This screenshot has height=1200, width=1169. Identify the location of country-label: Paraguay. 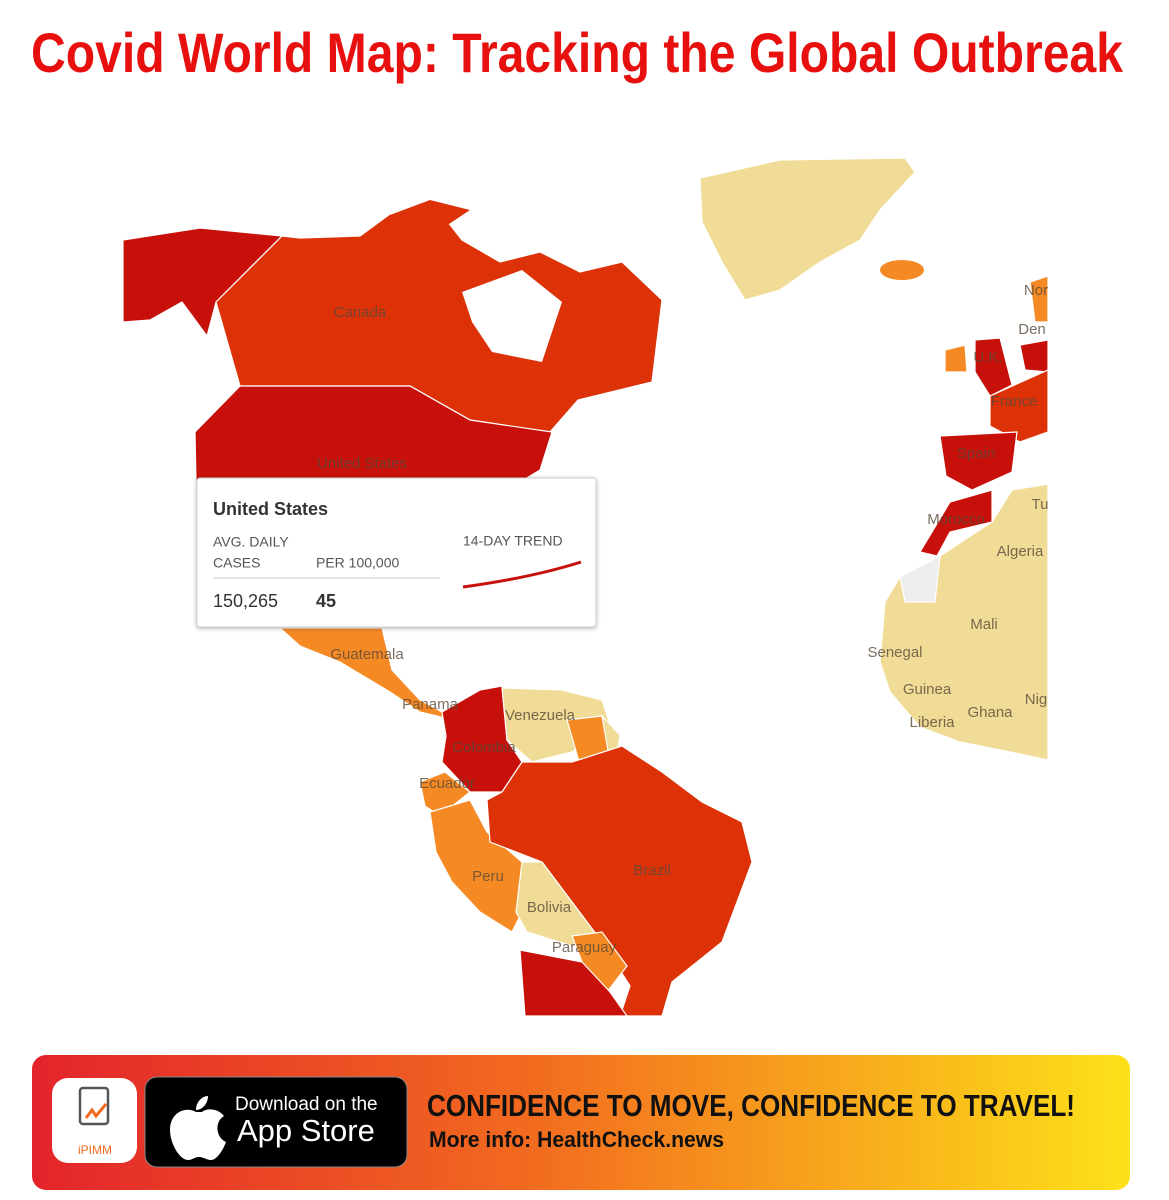
(584, 947).